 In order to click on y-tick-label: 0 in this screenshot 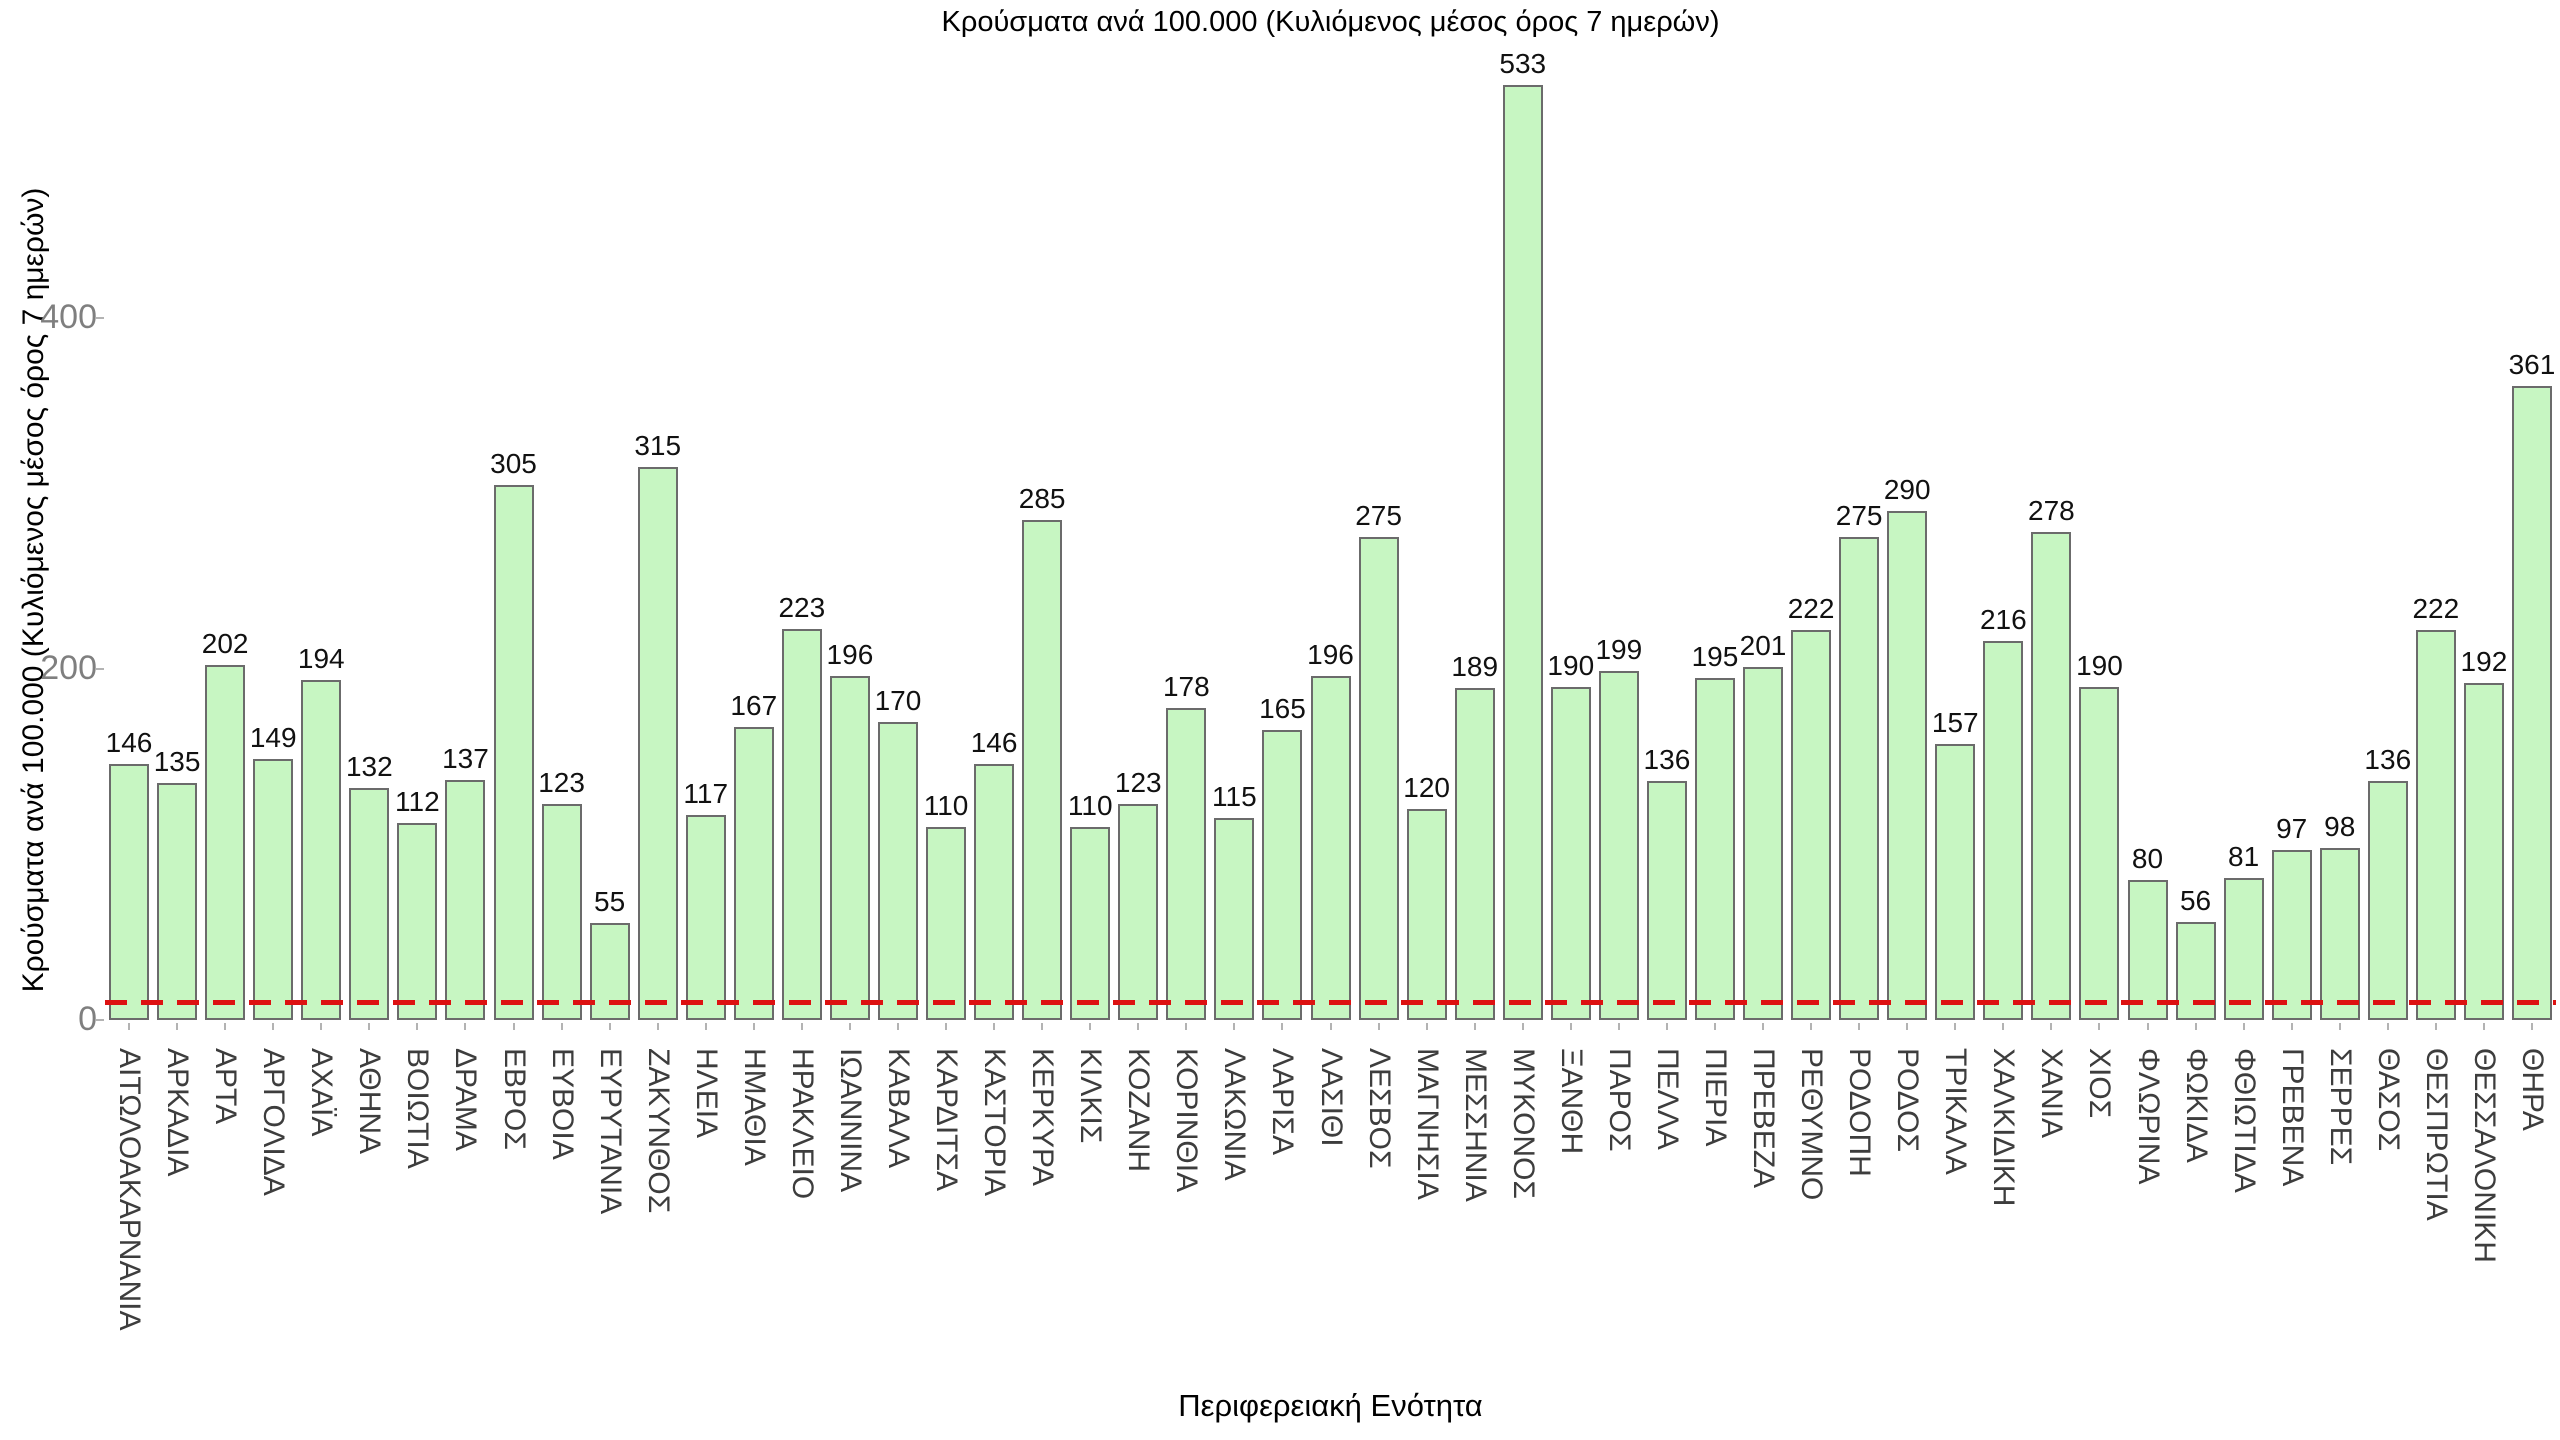, I will do `click(87, 1019)`.